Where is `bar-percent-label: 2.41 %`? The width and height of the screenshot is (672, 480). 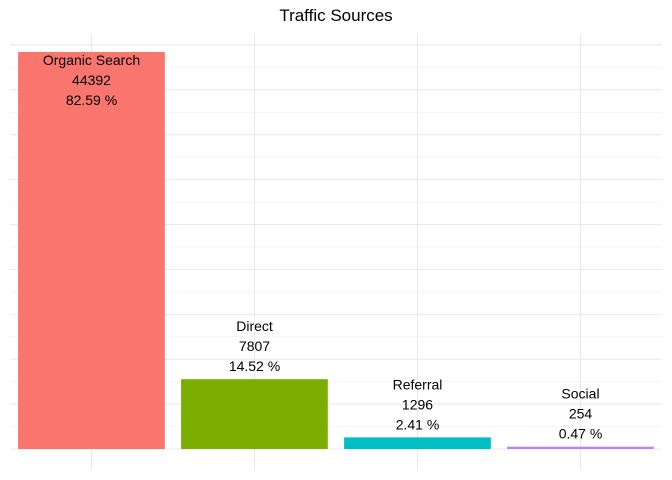
bar-percent-label: 2.41 % is located at coordinates (418, 424).